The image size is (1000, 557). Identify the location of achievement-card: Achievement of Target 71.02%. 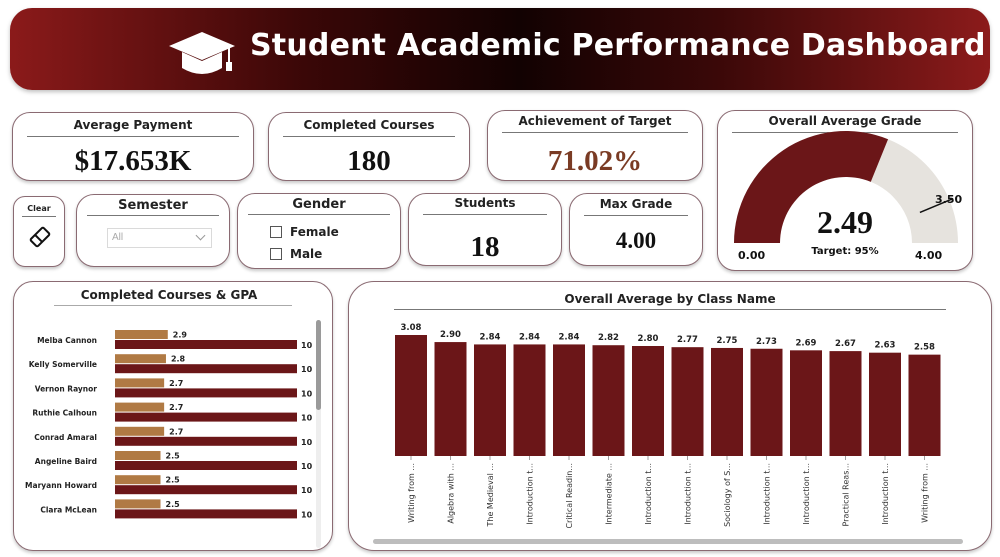
(595, 145).